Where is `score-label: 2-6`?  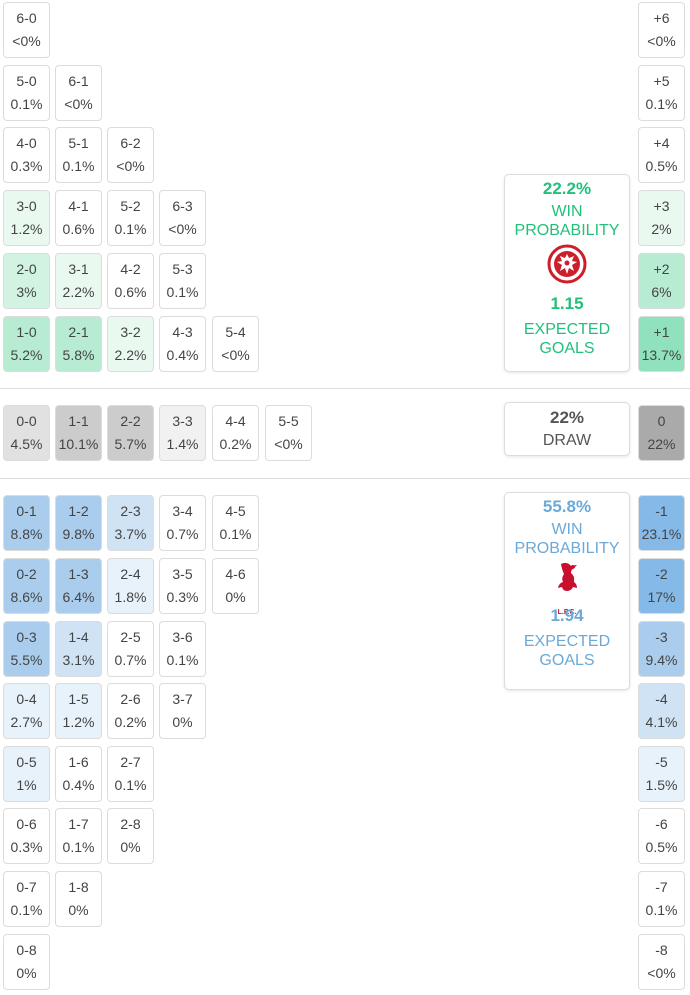
score-label: 2-6 is located at coordinates (130, 699).